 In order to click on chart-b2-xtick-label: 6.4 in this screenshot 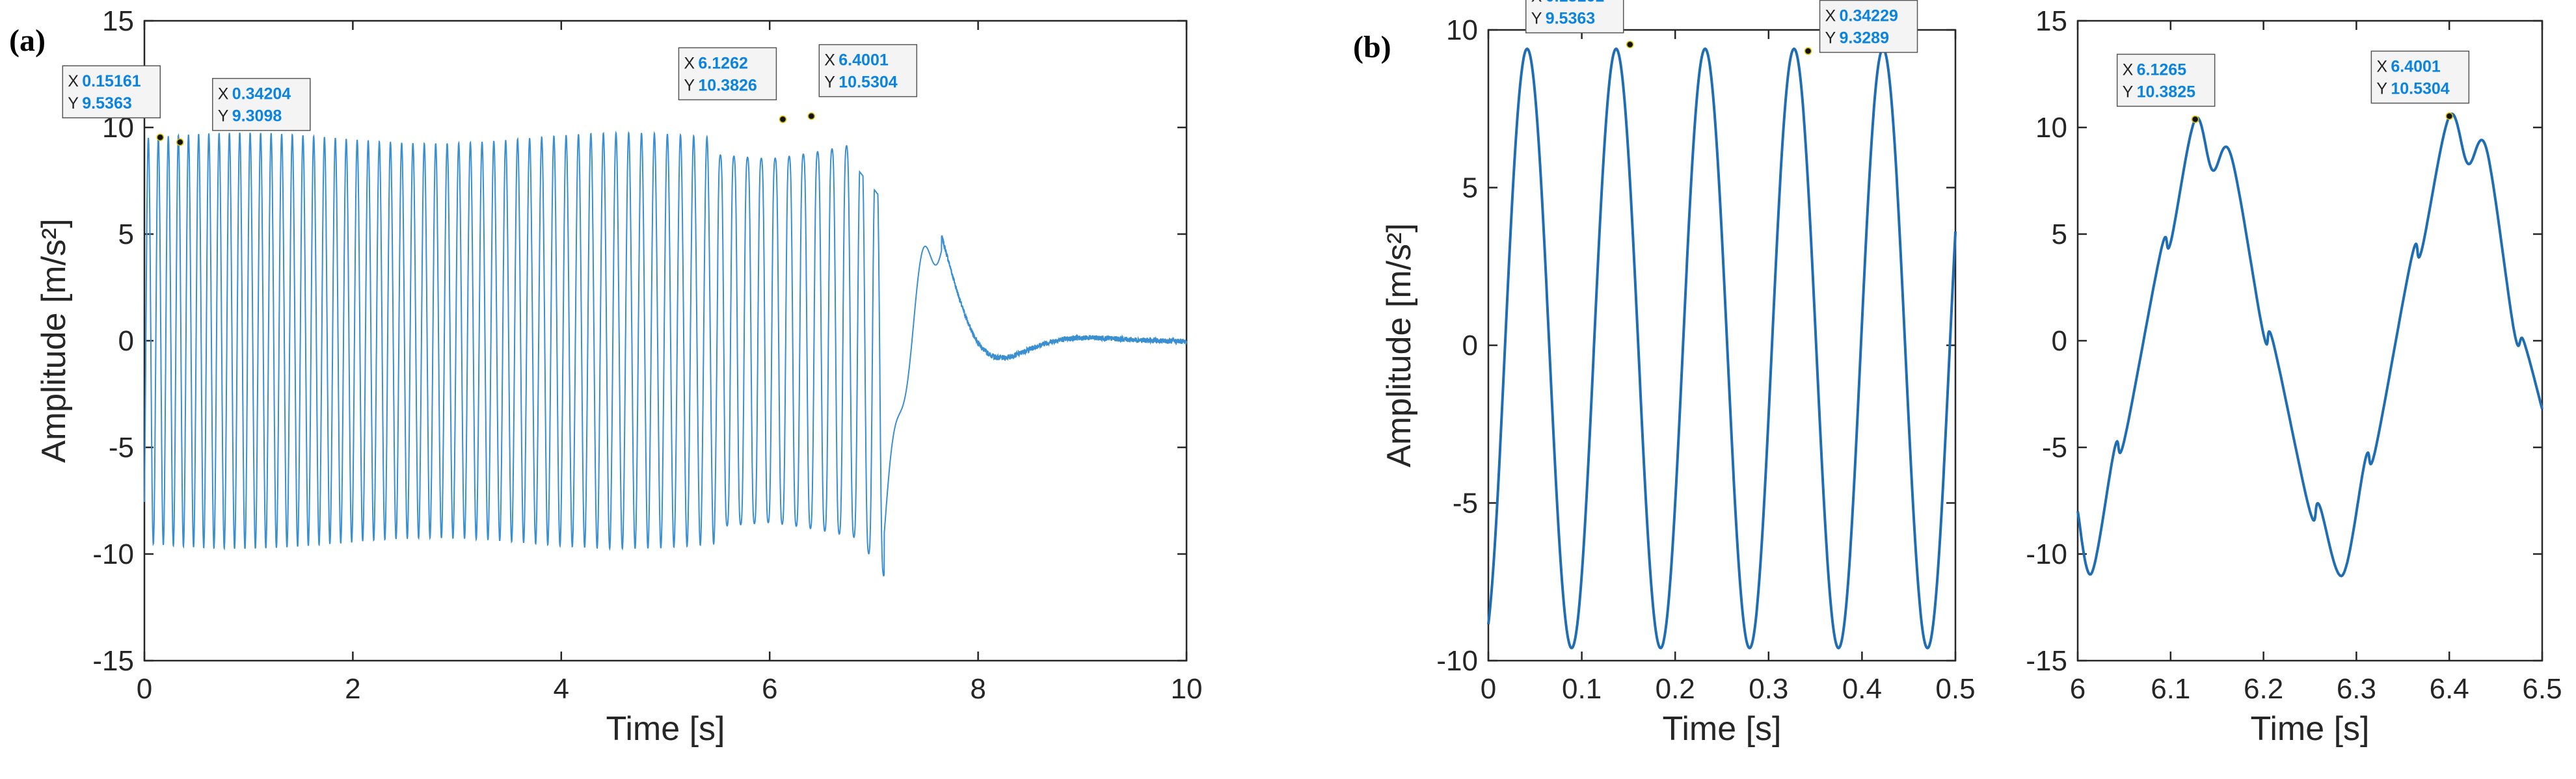, I will do `click(2449, 689)`.